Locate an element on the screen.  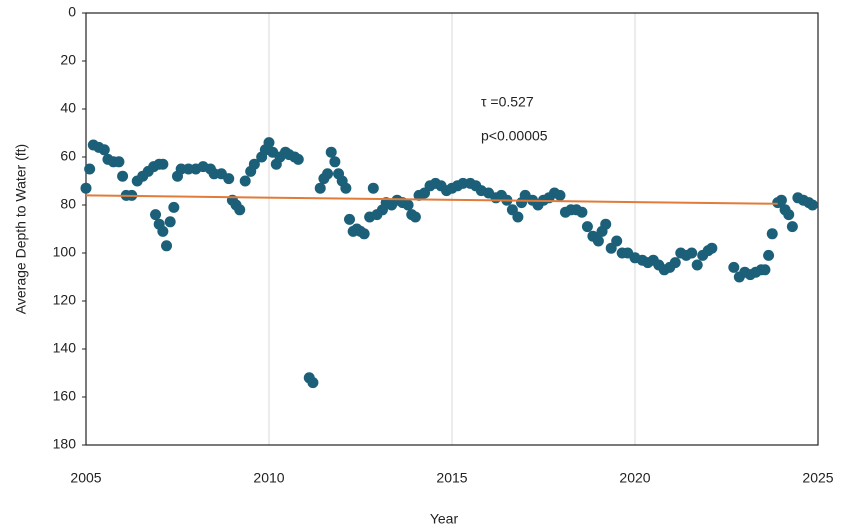
trend-line is located at coordinates (431, 199).